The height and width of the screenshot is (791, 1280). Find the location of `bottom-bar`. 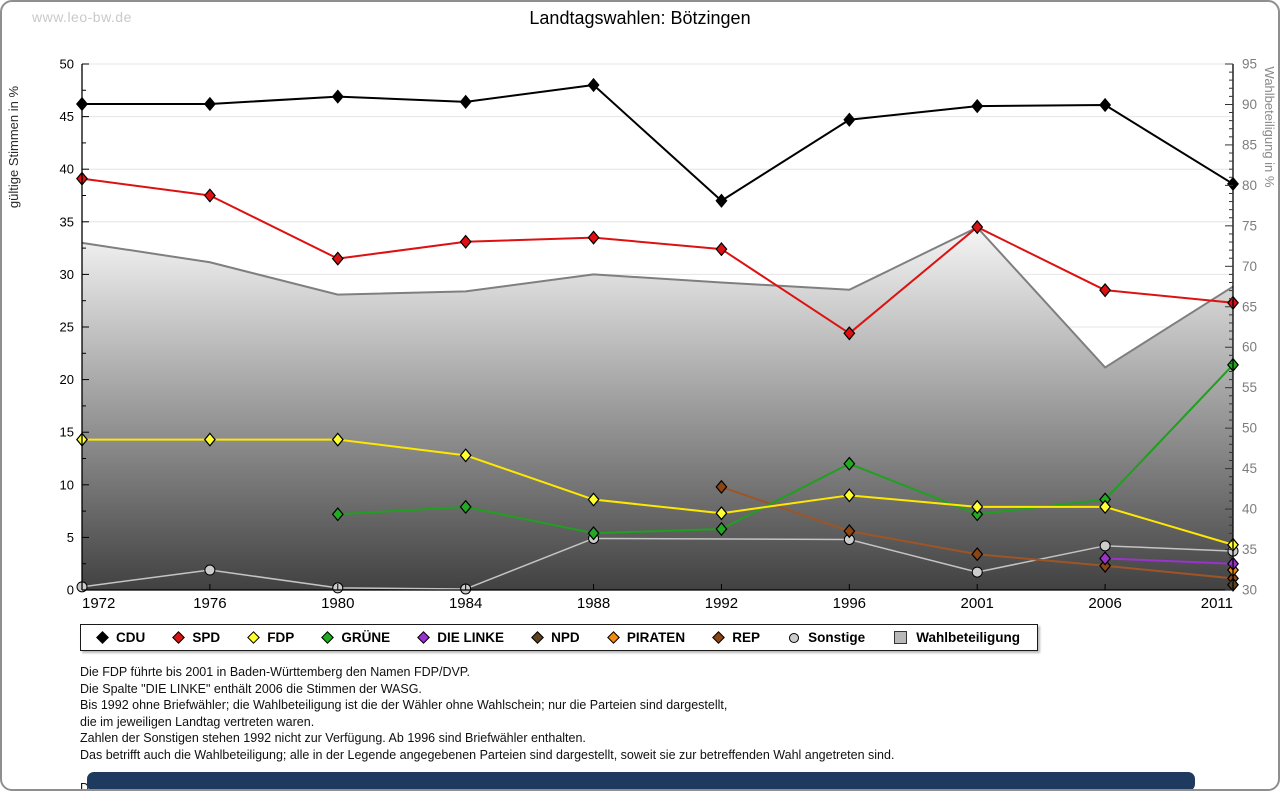

bottom-bar is located at coordinates (641, 780).